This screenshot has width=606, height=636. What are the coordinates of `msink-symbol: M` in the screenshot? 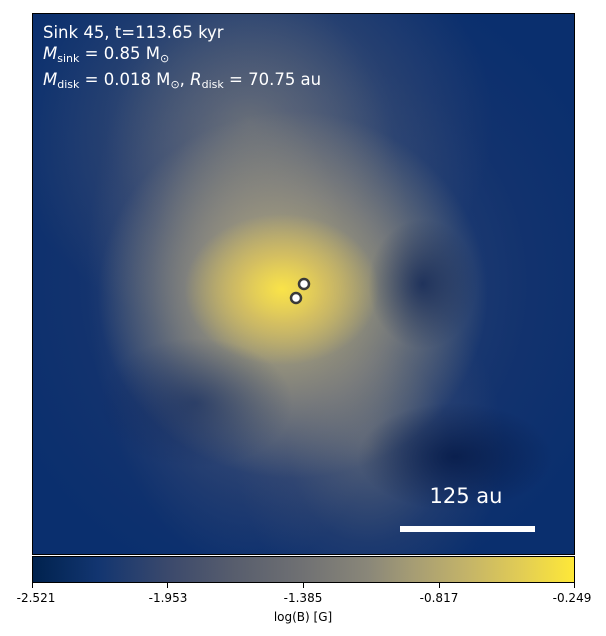 It's located at (50, 53).